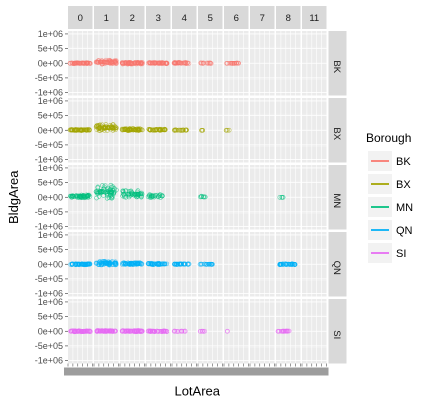 The width and height of the screenshot is (442, 406). What do you see at coordinates (403, 162) in the screenshot?
I see `legend-label-BK: BK` at bounding box center [403, 162].